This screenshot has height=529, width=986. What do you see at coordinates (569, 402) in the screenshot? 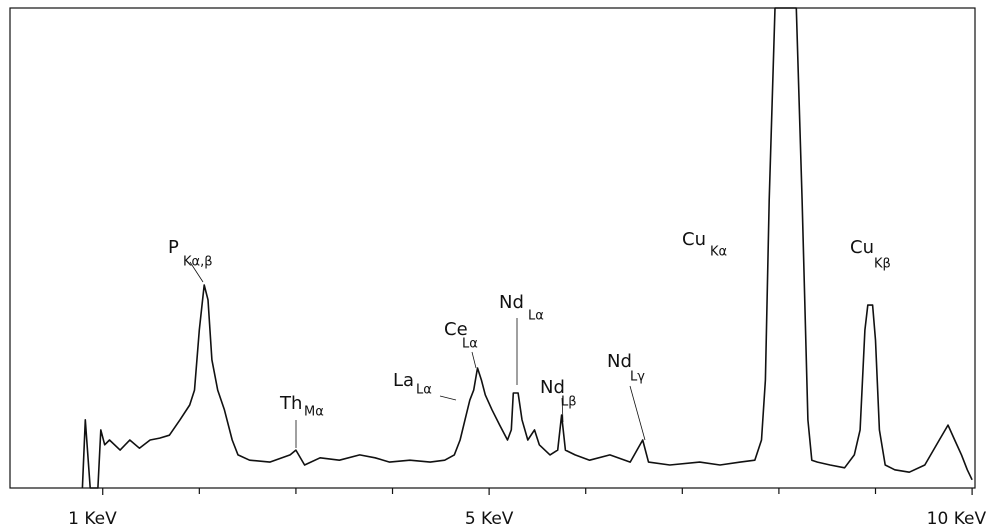
I see `peak-label-subscript: Lβ` at bounding box center [569, 402].